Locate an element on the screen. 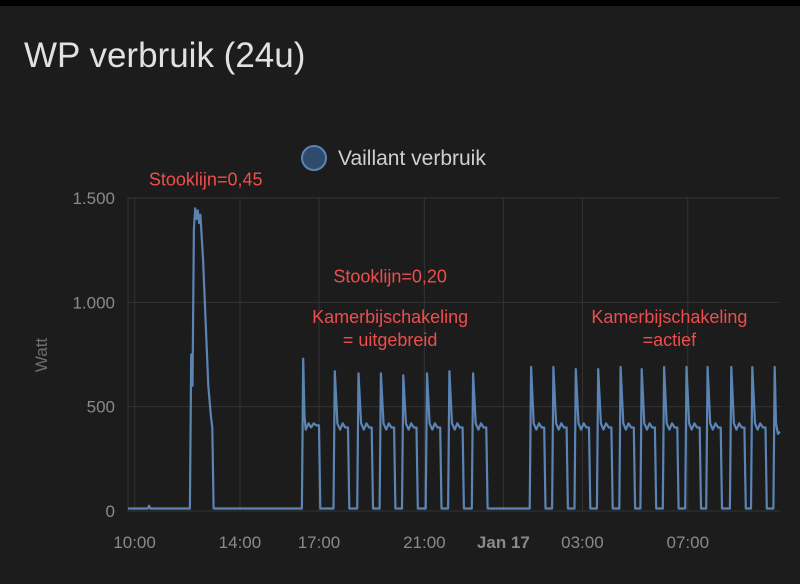  legend-swatch-icon is located at coordinates (314, 158).